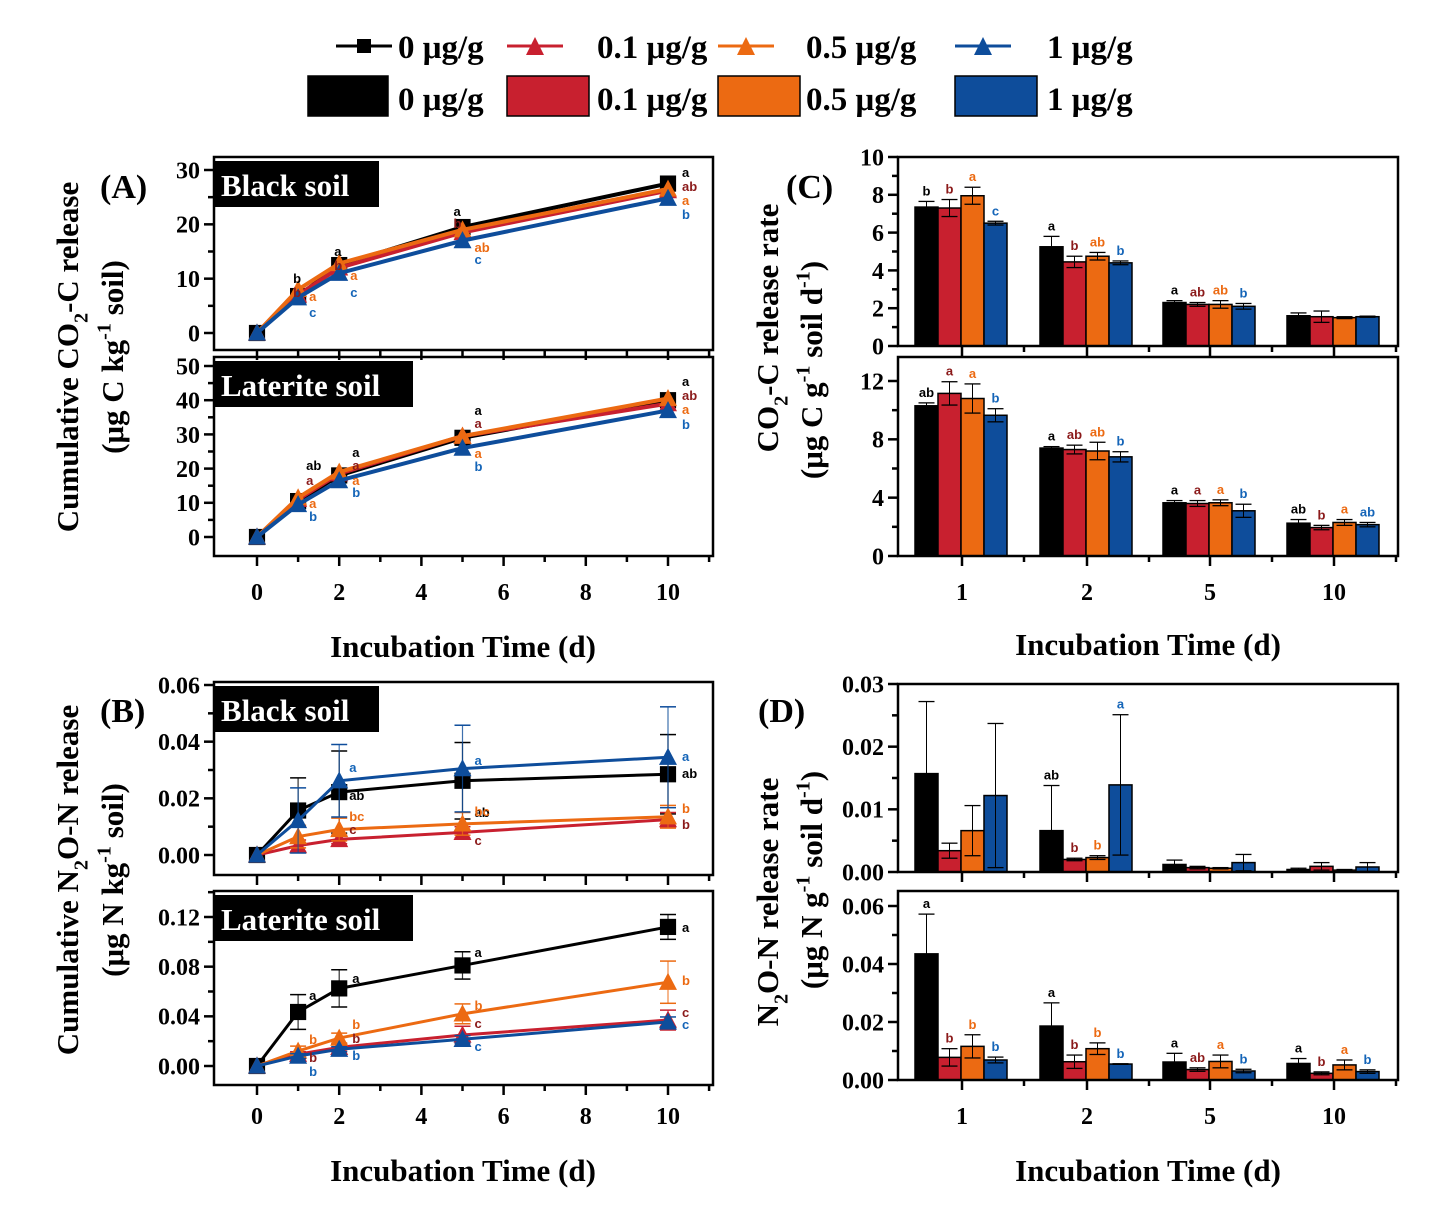 The width and height of the screenshot is (1430, 1213). I want to click on y-tick-label: 50, so click(188, 367).